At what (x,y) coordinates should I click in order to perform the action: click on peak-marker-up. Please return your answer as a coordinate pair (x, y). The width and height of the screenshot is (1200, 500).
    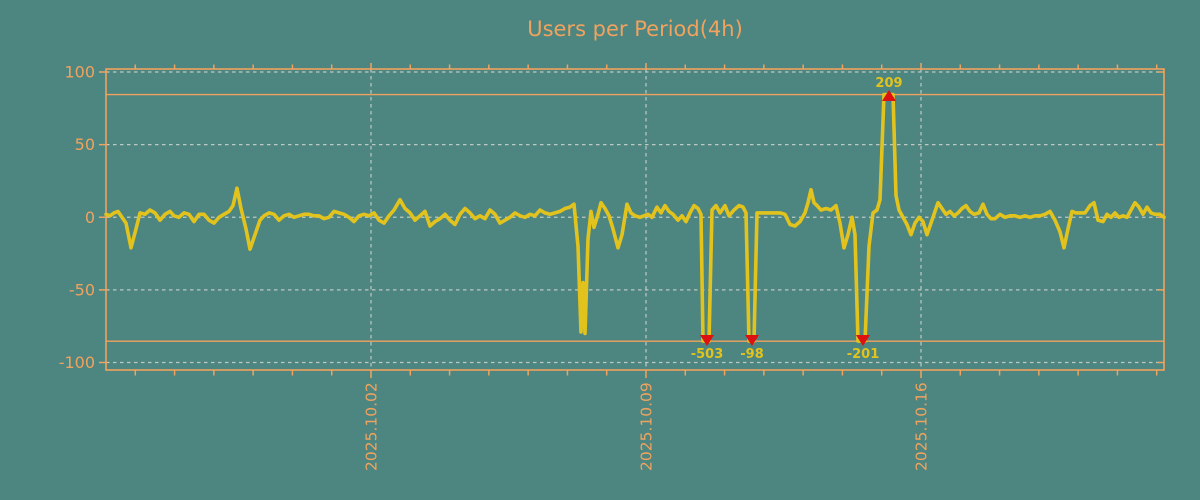
    Looking at the image, I should click on (889, 95).